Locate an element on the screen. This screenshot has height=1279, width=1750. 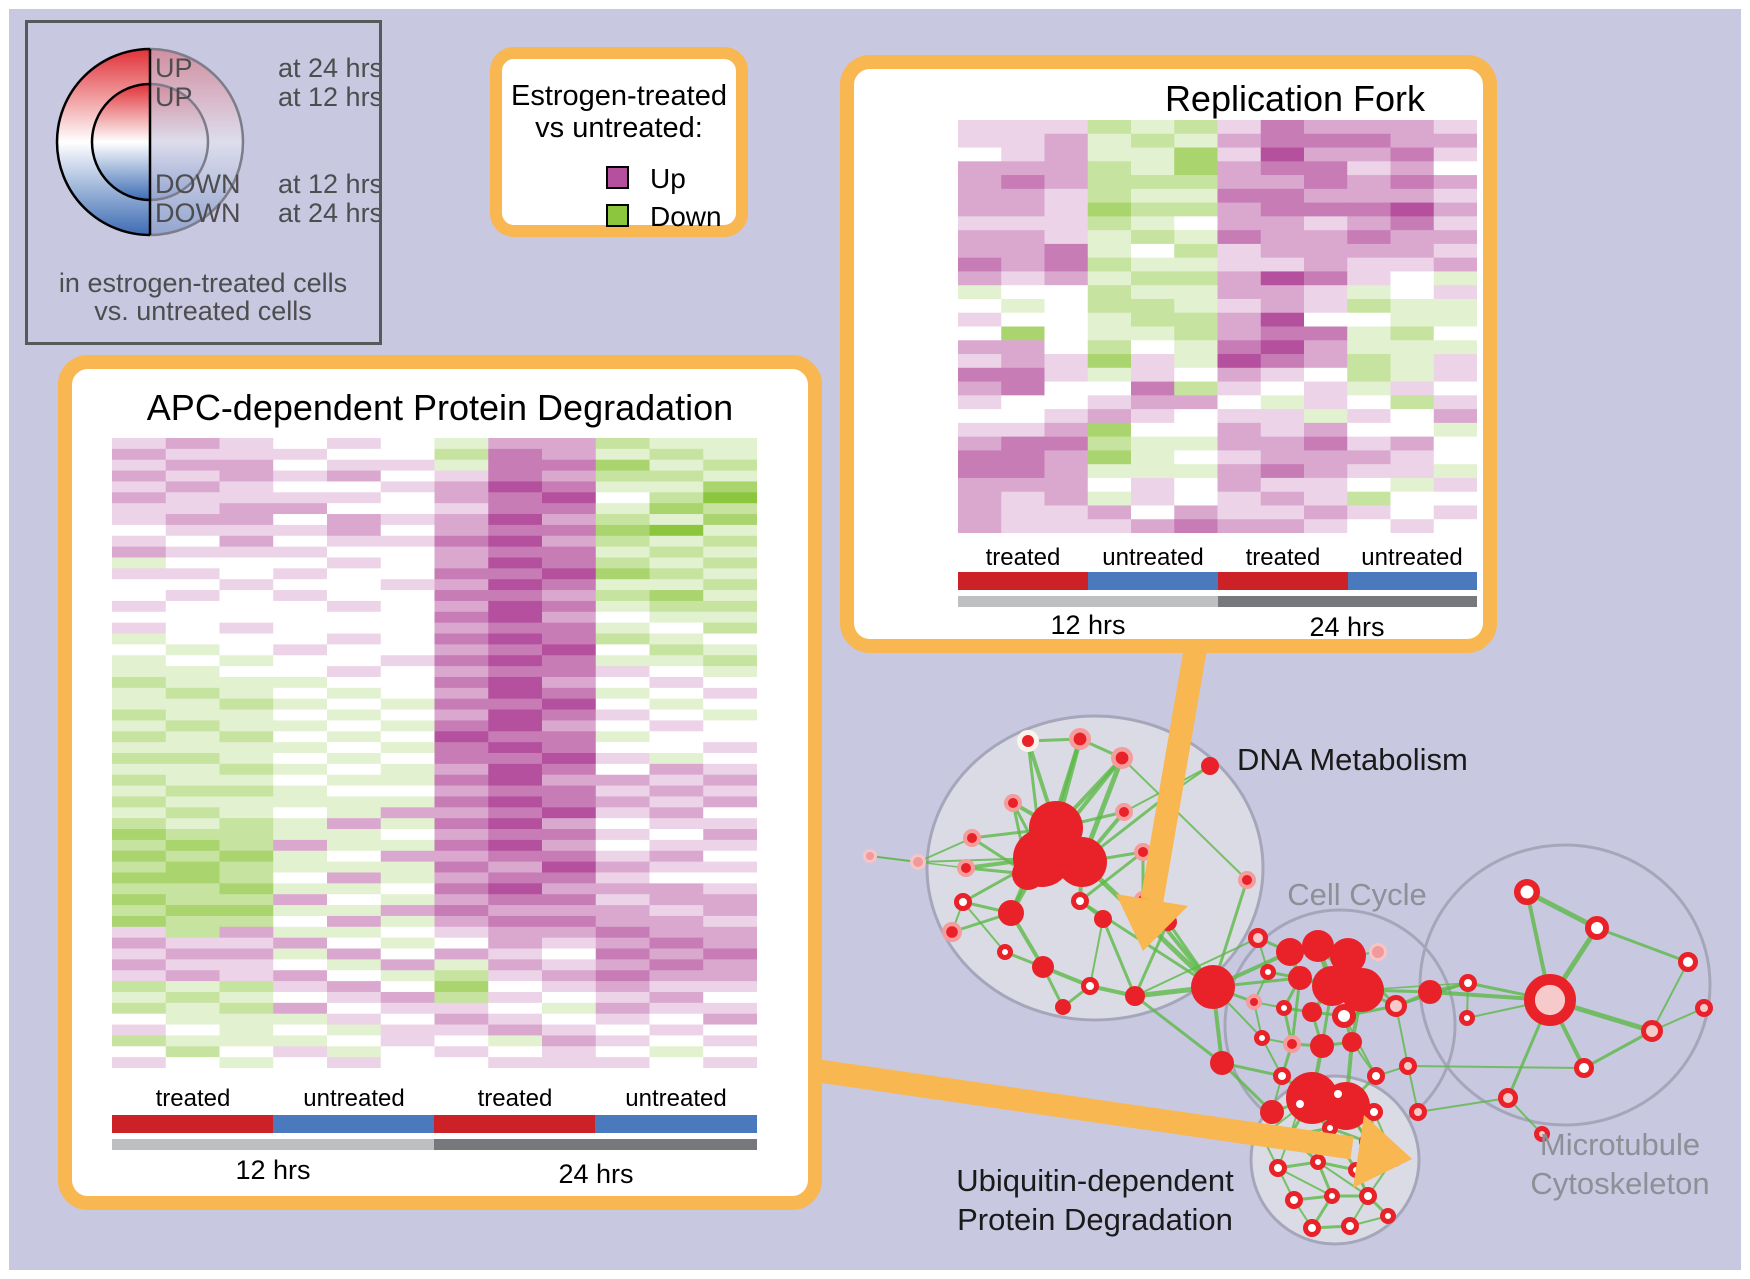
apc-12h-bar is located at coordinates (273, 1144).